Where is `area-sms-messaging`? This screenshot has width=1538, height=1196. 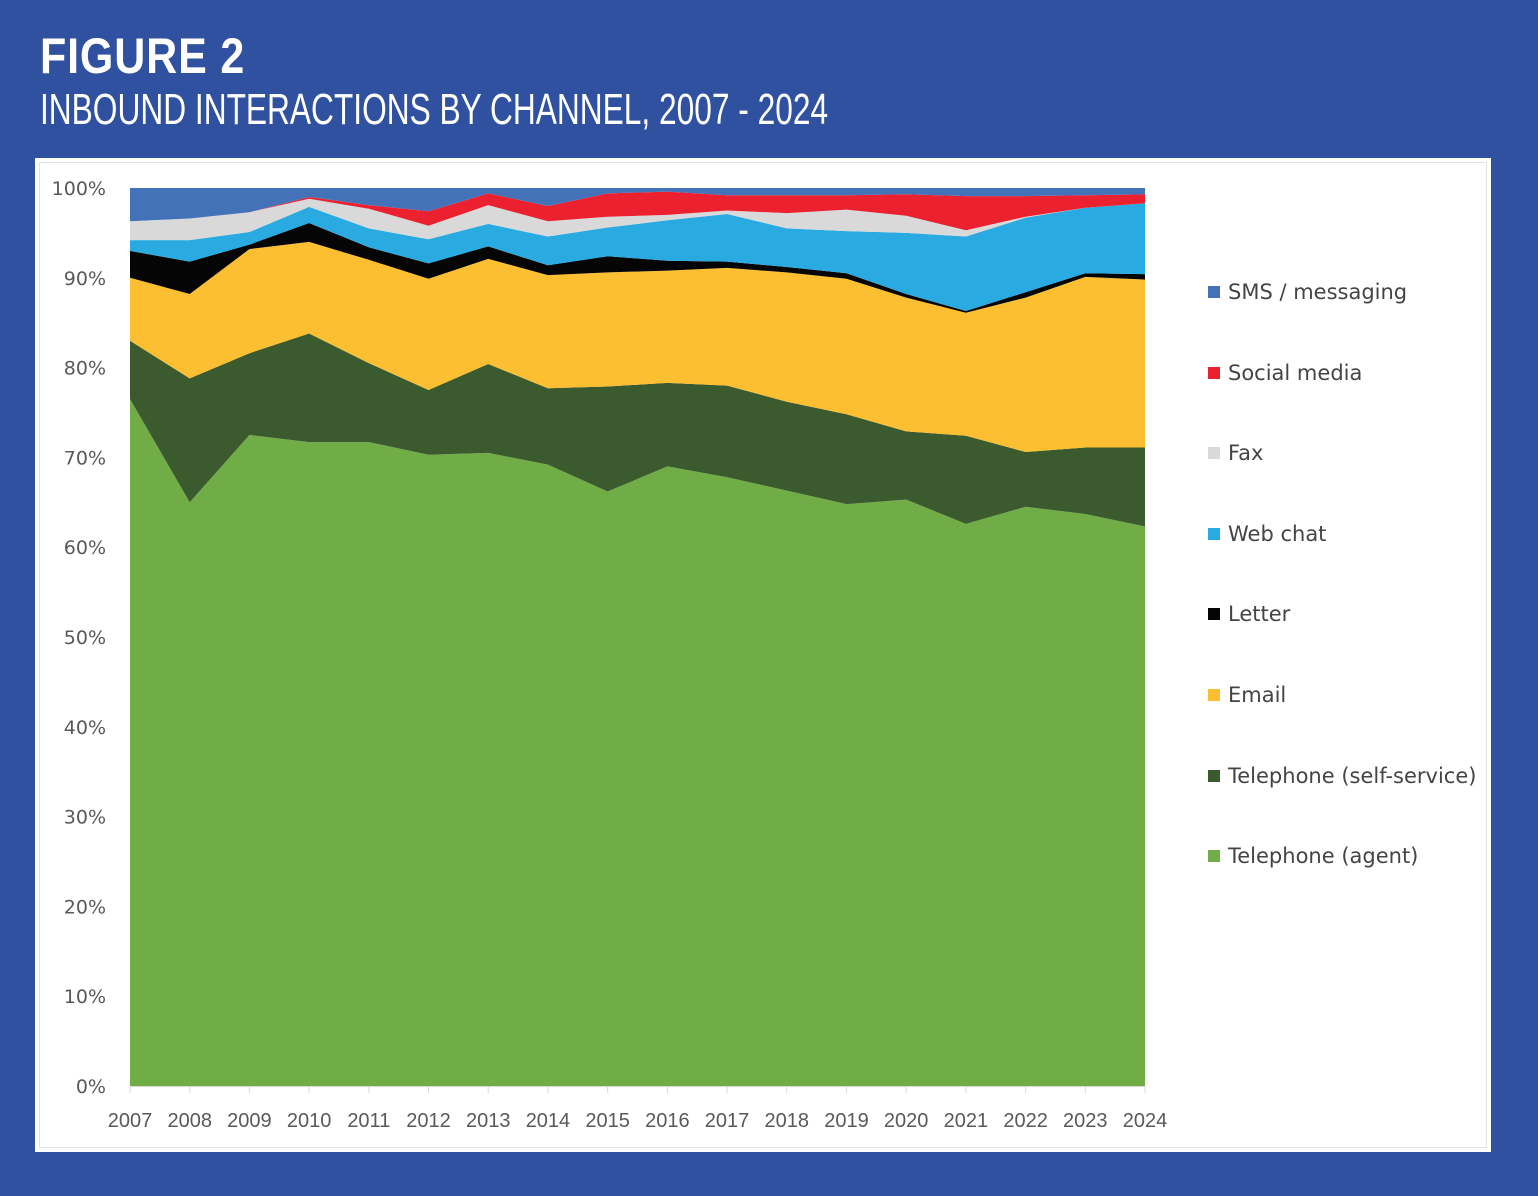
area-sms-messaging is located at coordinates (637, 205).